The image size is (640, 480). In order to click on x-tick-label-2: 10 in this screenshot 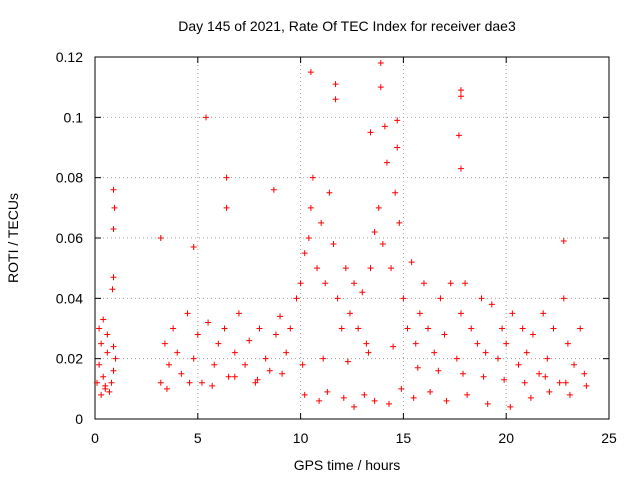, I will do `click(301, 438)`.